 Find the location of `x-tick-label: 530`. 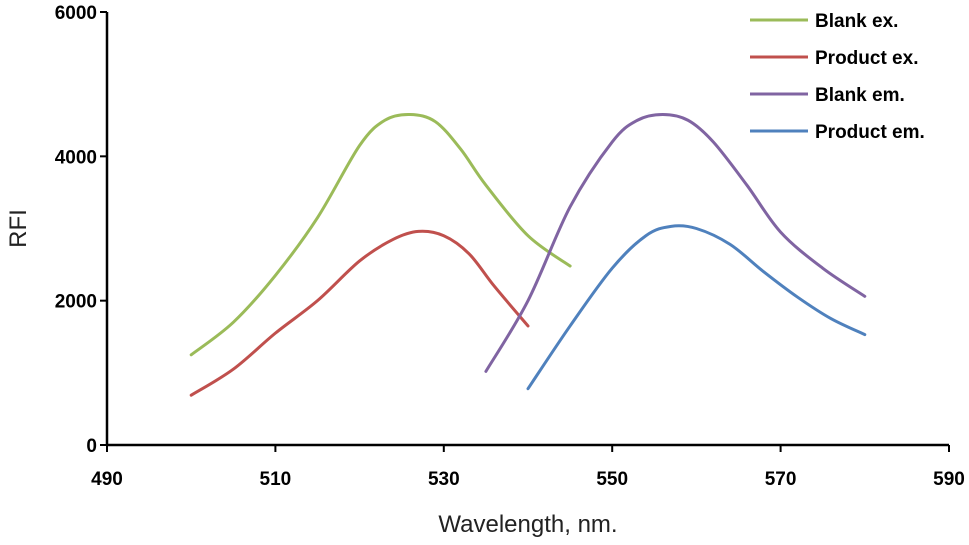

x-tick-label: 530 is located at coordinates (444, 479).